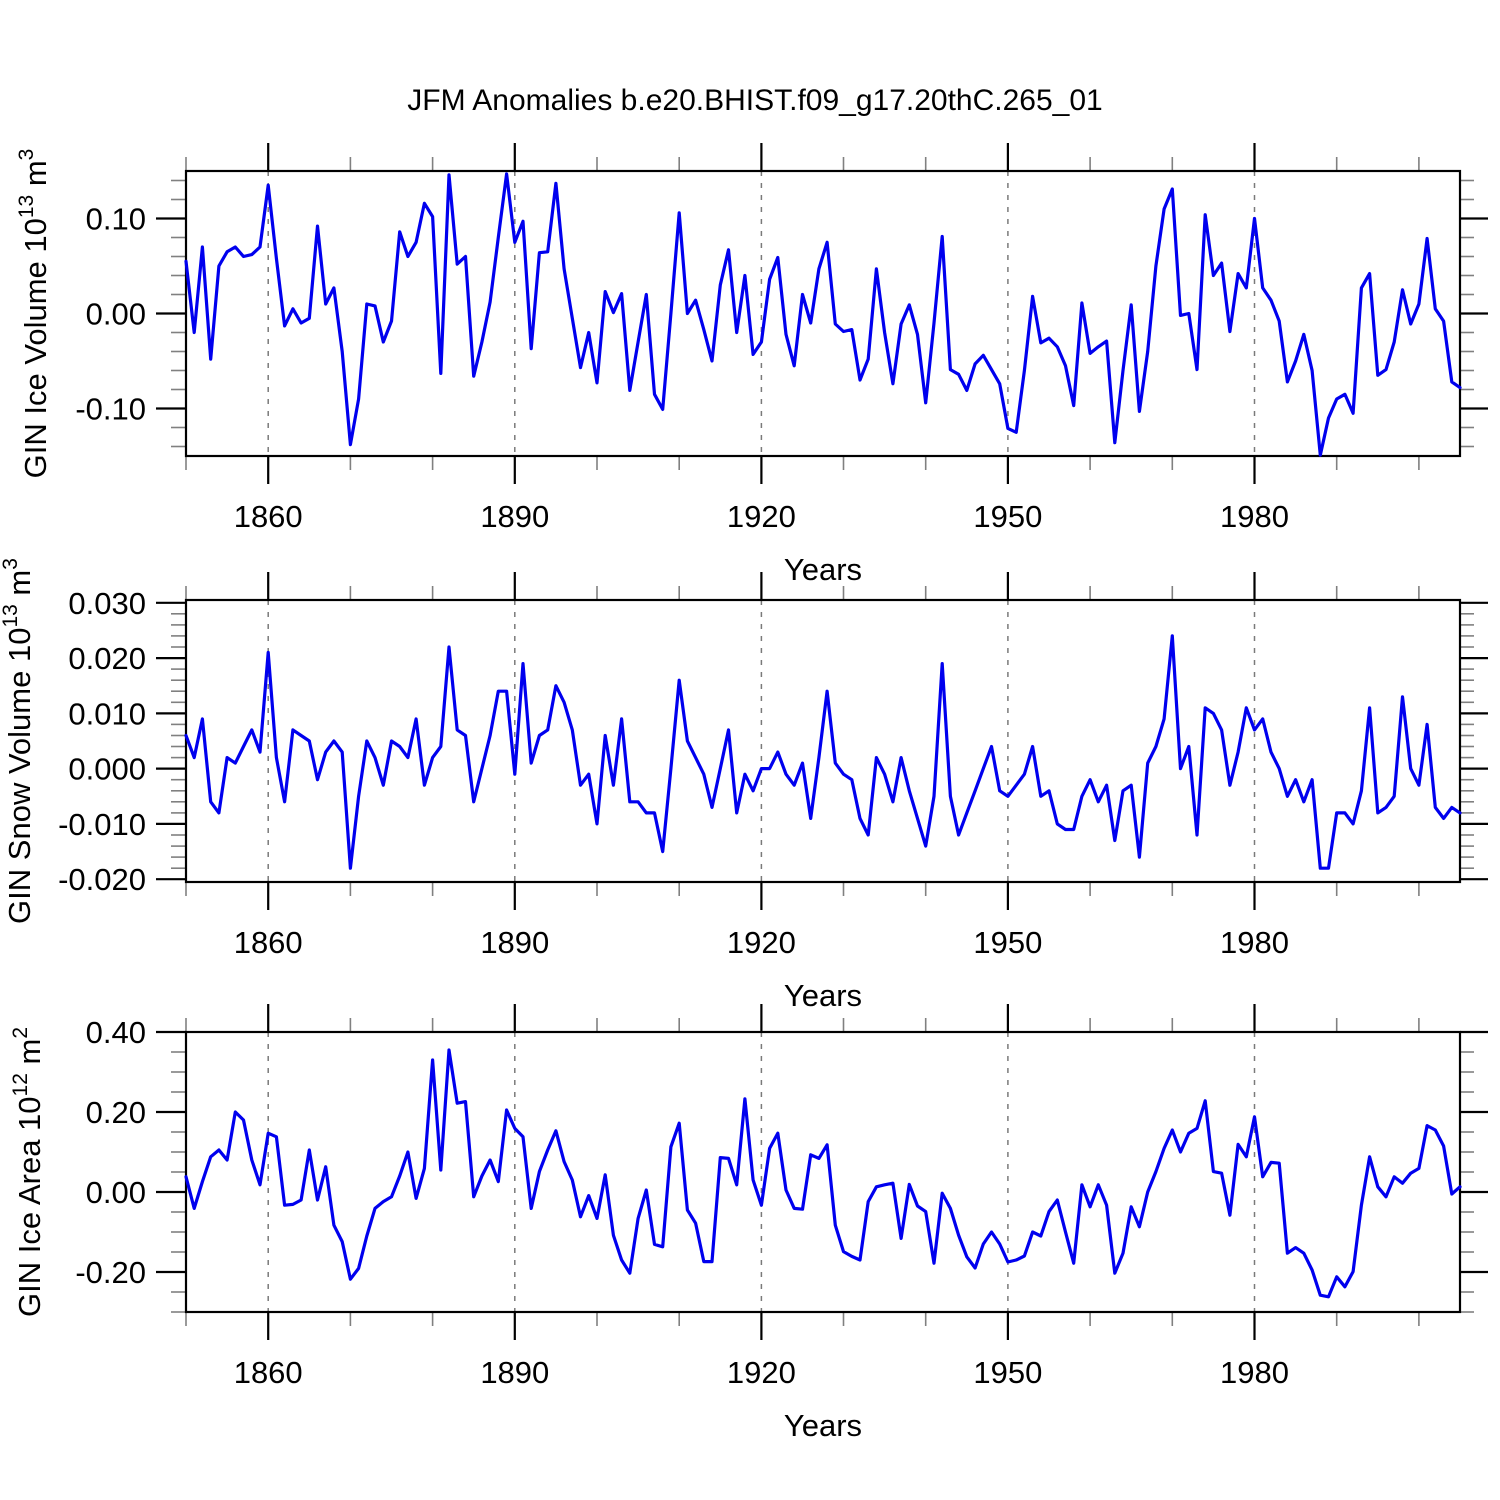 The height and width of the screenshot is (1500, 1500). Describe the element at coordinates (34, 314) in the screenshot. I see `y-axis-title: GIN Ice Volume 1013 m3` at that location.